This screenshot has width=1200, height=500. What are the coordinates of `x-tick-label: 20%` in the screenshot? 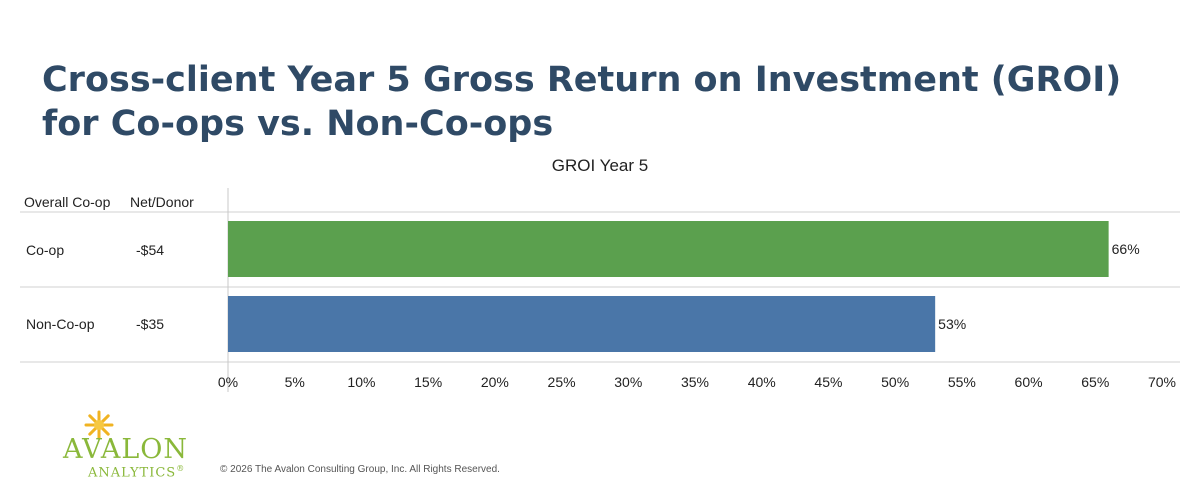 It's located at (495, 382).